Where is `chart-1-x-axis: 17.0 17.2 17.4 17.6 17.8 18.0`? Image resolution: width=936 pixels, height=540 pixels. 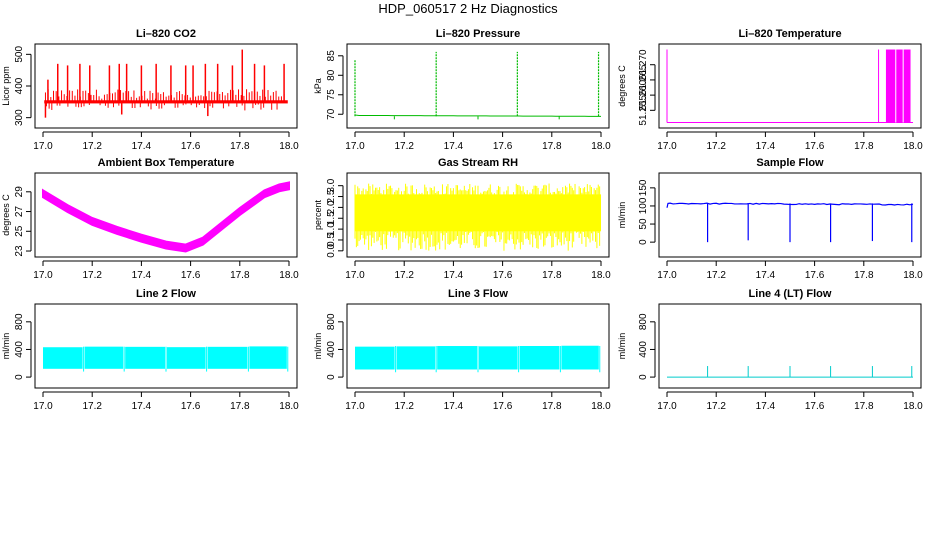
chart-1-x-axis: 17.0 17.2 17.4 17.6 17.8 18.0 is located at coordinates (166, 141).